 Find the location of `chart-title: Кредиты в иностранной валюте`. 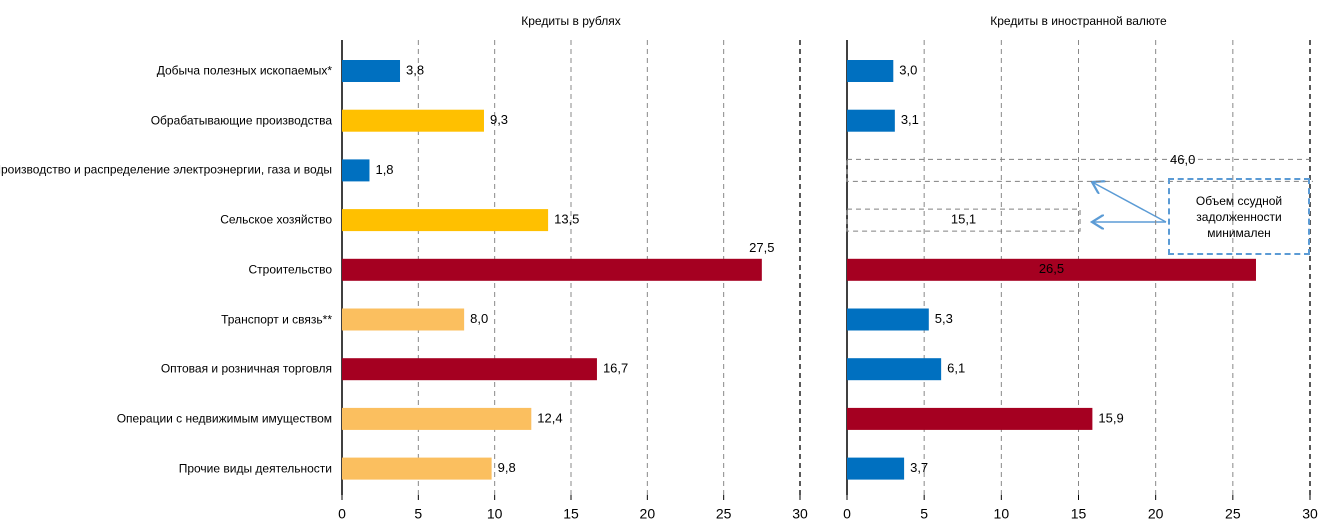

chart-title: Кредиты в иностранной валюте is located at coordinates (1078, 21).